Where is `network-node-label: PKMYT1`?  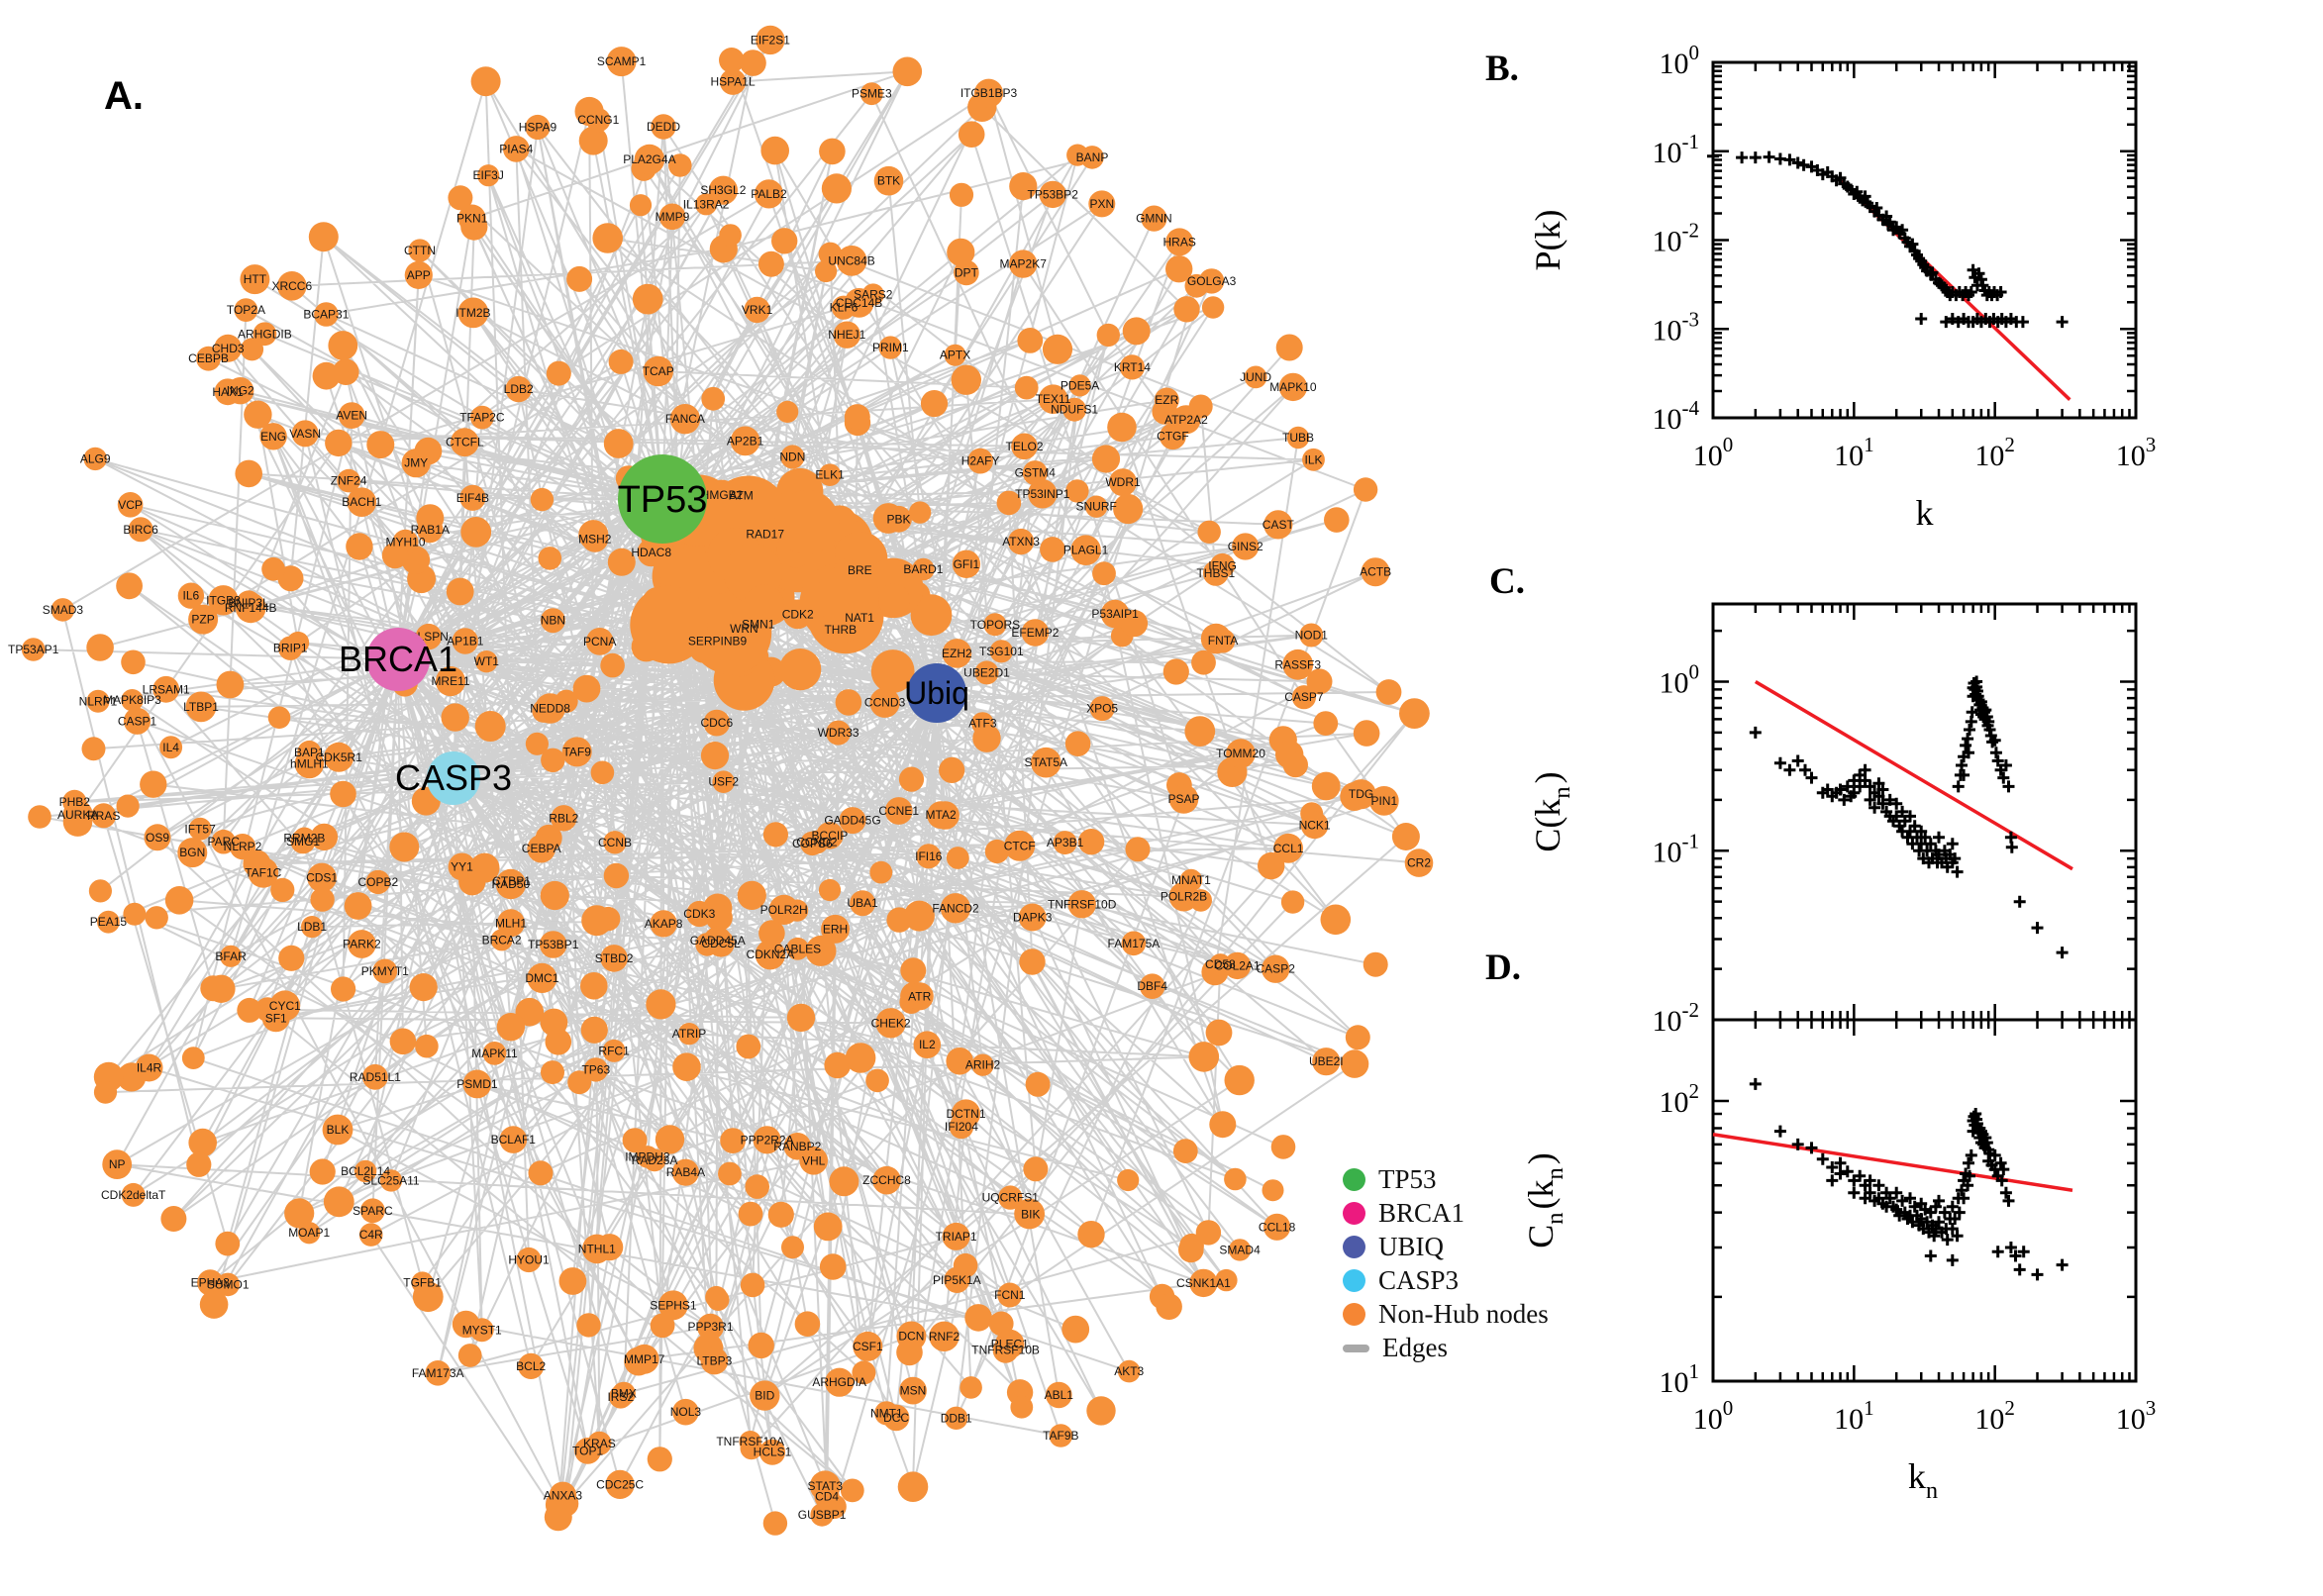
network-node-label: PKMYT1 is located at coordinates (385, 971).